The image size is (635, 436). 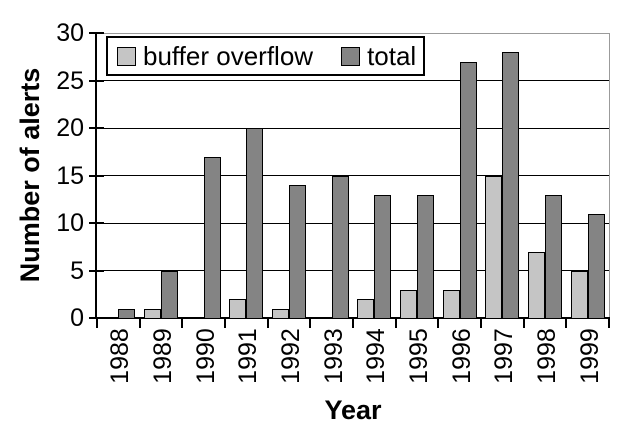 What do you see at coordinates (579, 294) in the screenshot?
I see `bar-buffer-overflow-1999` at bounding box center [579, 294].